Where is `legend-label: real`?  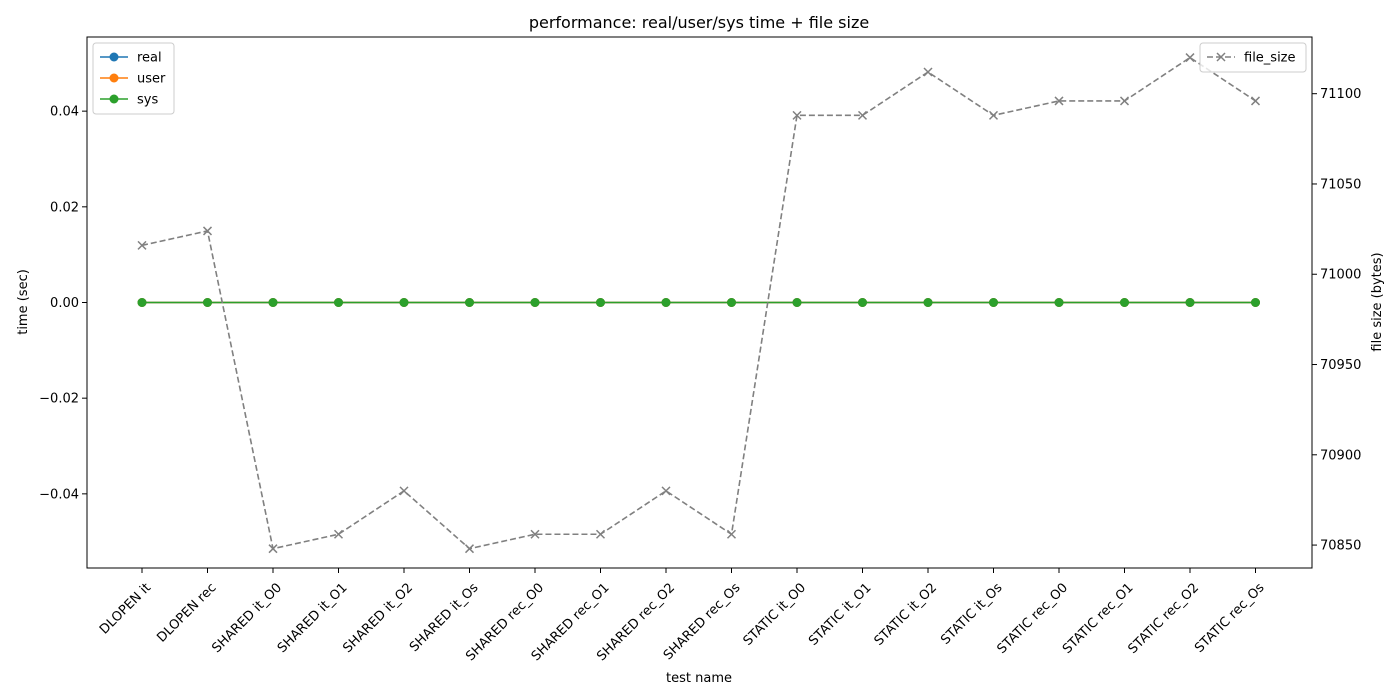
legend-label: real is located at coordinates (149, 58).